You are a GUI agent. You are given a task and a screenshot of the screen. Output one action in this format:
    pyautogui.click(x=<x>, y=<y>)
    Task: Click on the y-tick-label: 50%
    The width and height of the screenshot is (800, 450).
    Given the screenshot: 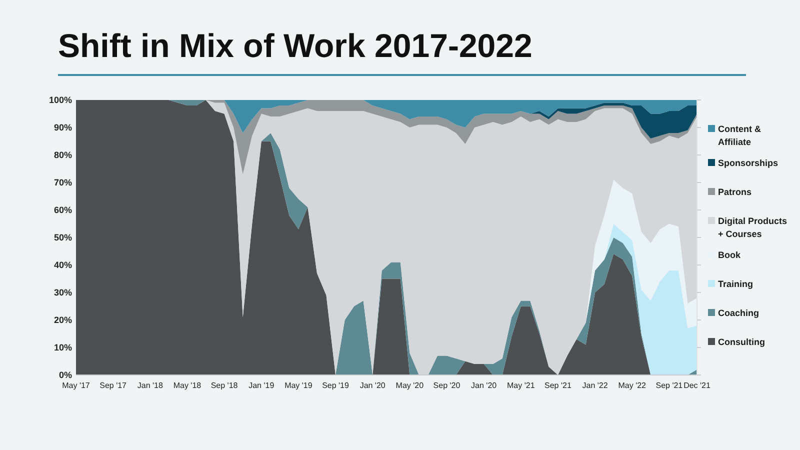 What is the action you would take?
    pyautogui.click(x=63, y=237)
    